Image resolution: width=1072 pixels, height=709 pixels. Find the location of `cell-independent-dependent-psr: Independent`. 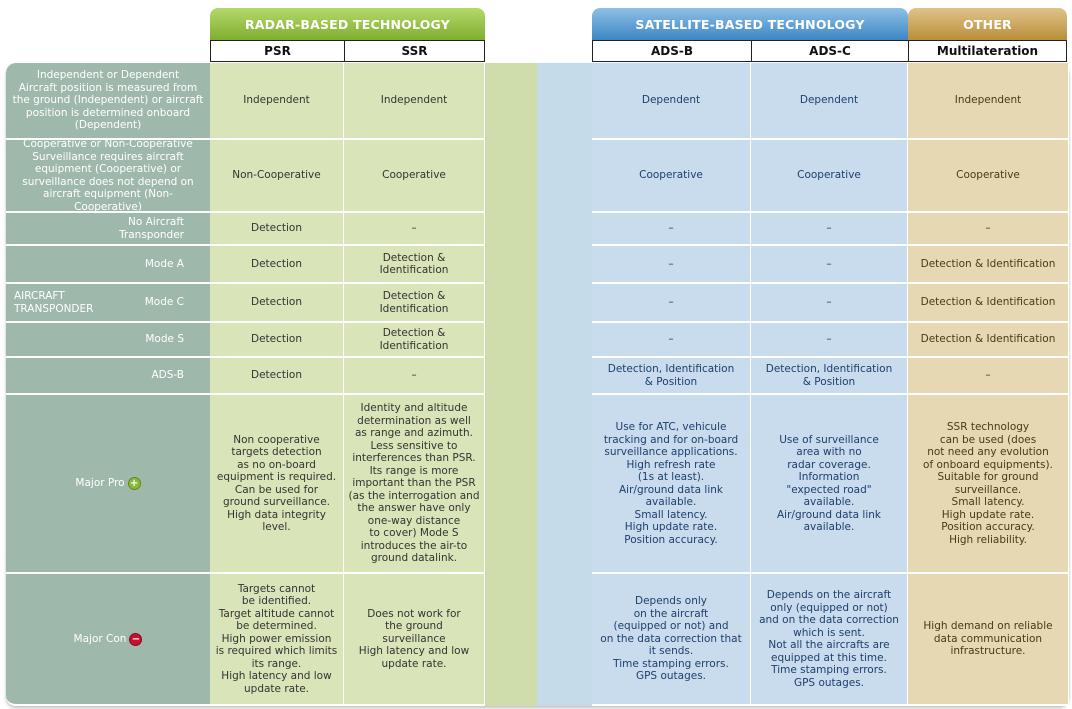

cell-independent-dependent-psr: Independent is located at coordinates (277, 101).